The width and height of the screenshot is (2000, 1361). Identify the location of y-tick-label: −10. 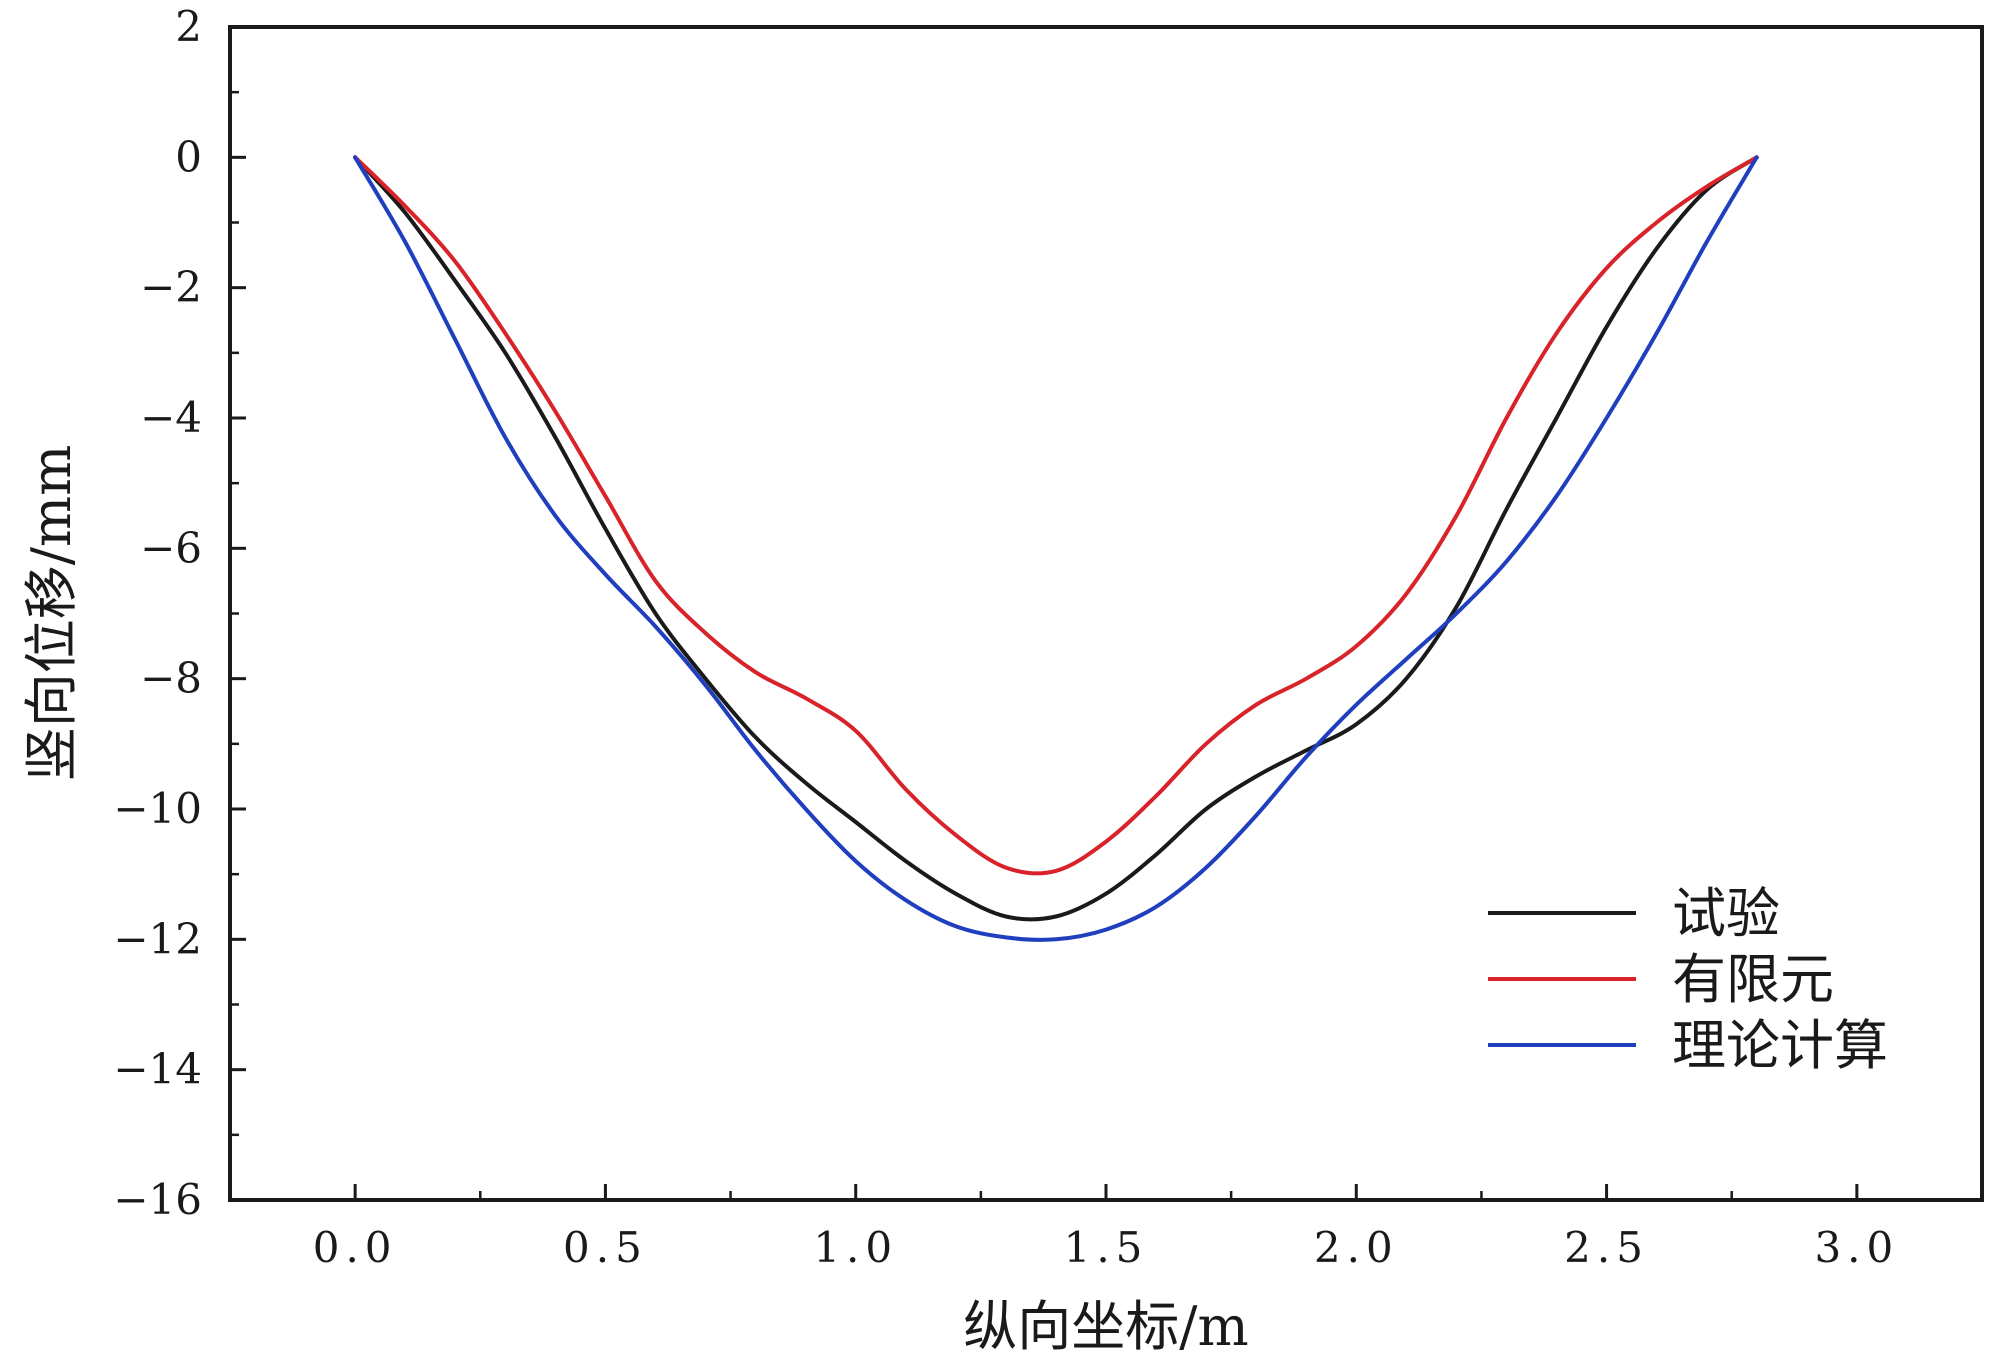
(157, 808).